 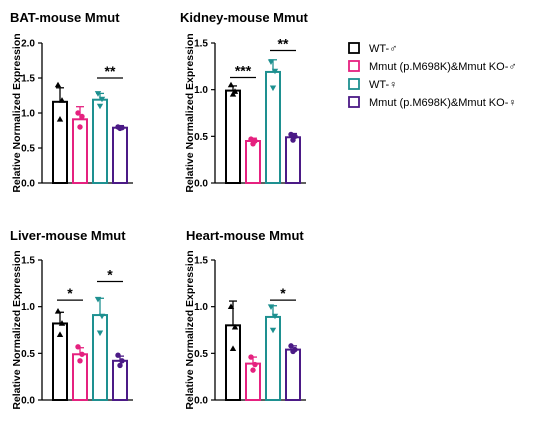 I want to click on legend-label: WT-♀, so click(x=383, y=85).